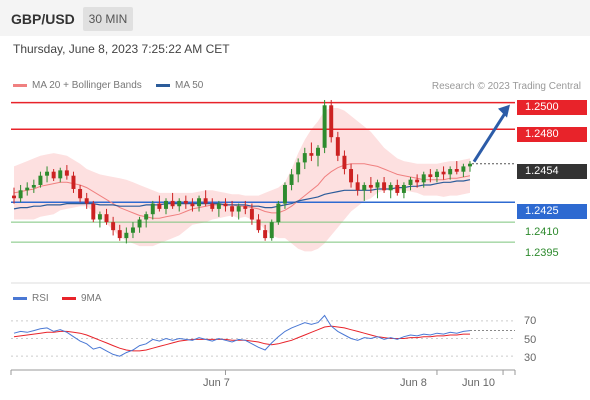 The height and width of the screenshot is (400, 590). Describe the element at coordinates (216, 383) in the screenshot. I see `x-label-jun7: Jun 7` at that location.